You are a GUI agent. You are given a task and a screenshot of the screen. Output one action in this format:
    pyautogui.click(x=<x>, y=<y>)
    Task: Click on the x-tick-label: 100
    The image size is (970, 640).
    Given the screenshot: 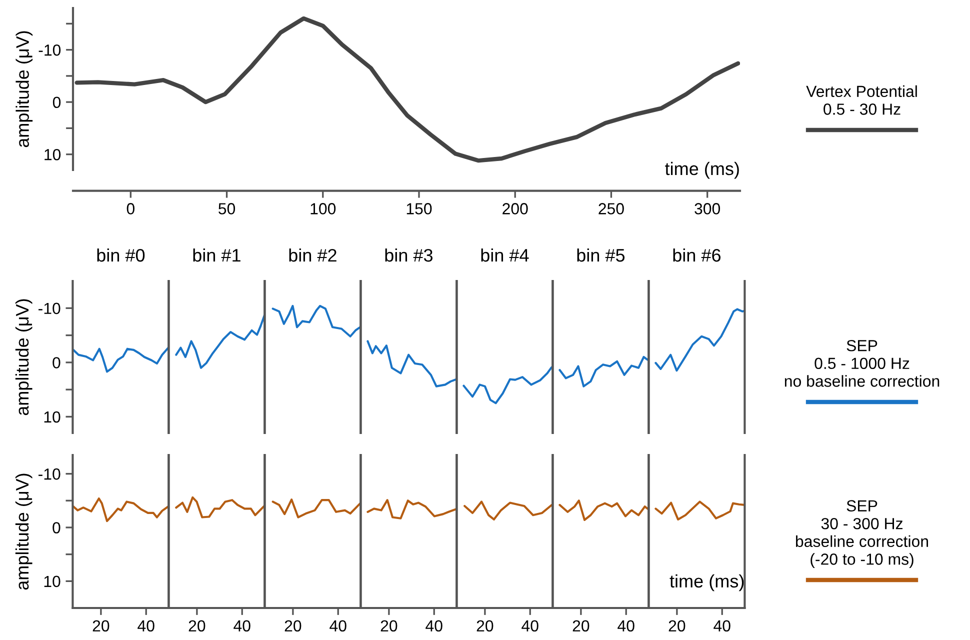 What is the action you would take?
    pyautogui.click(x=323, y=208)
    